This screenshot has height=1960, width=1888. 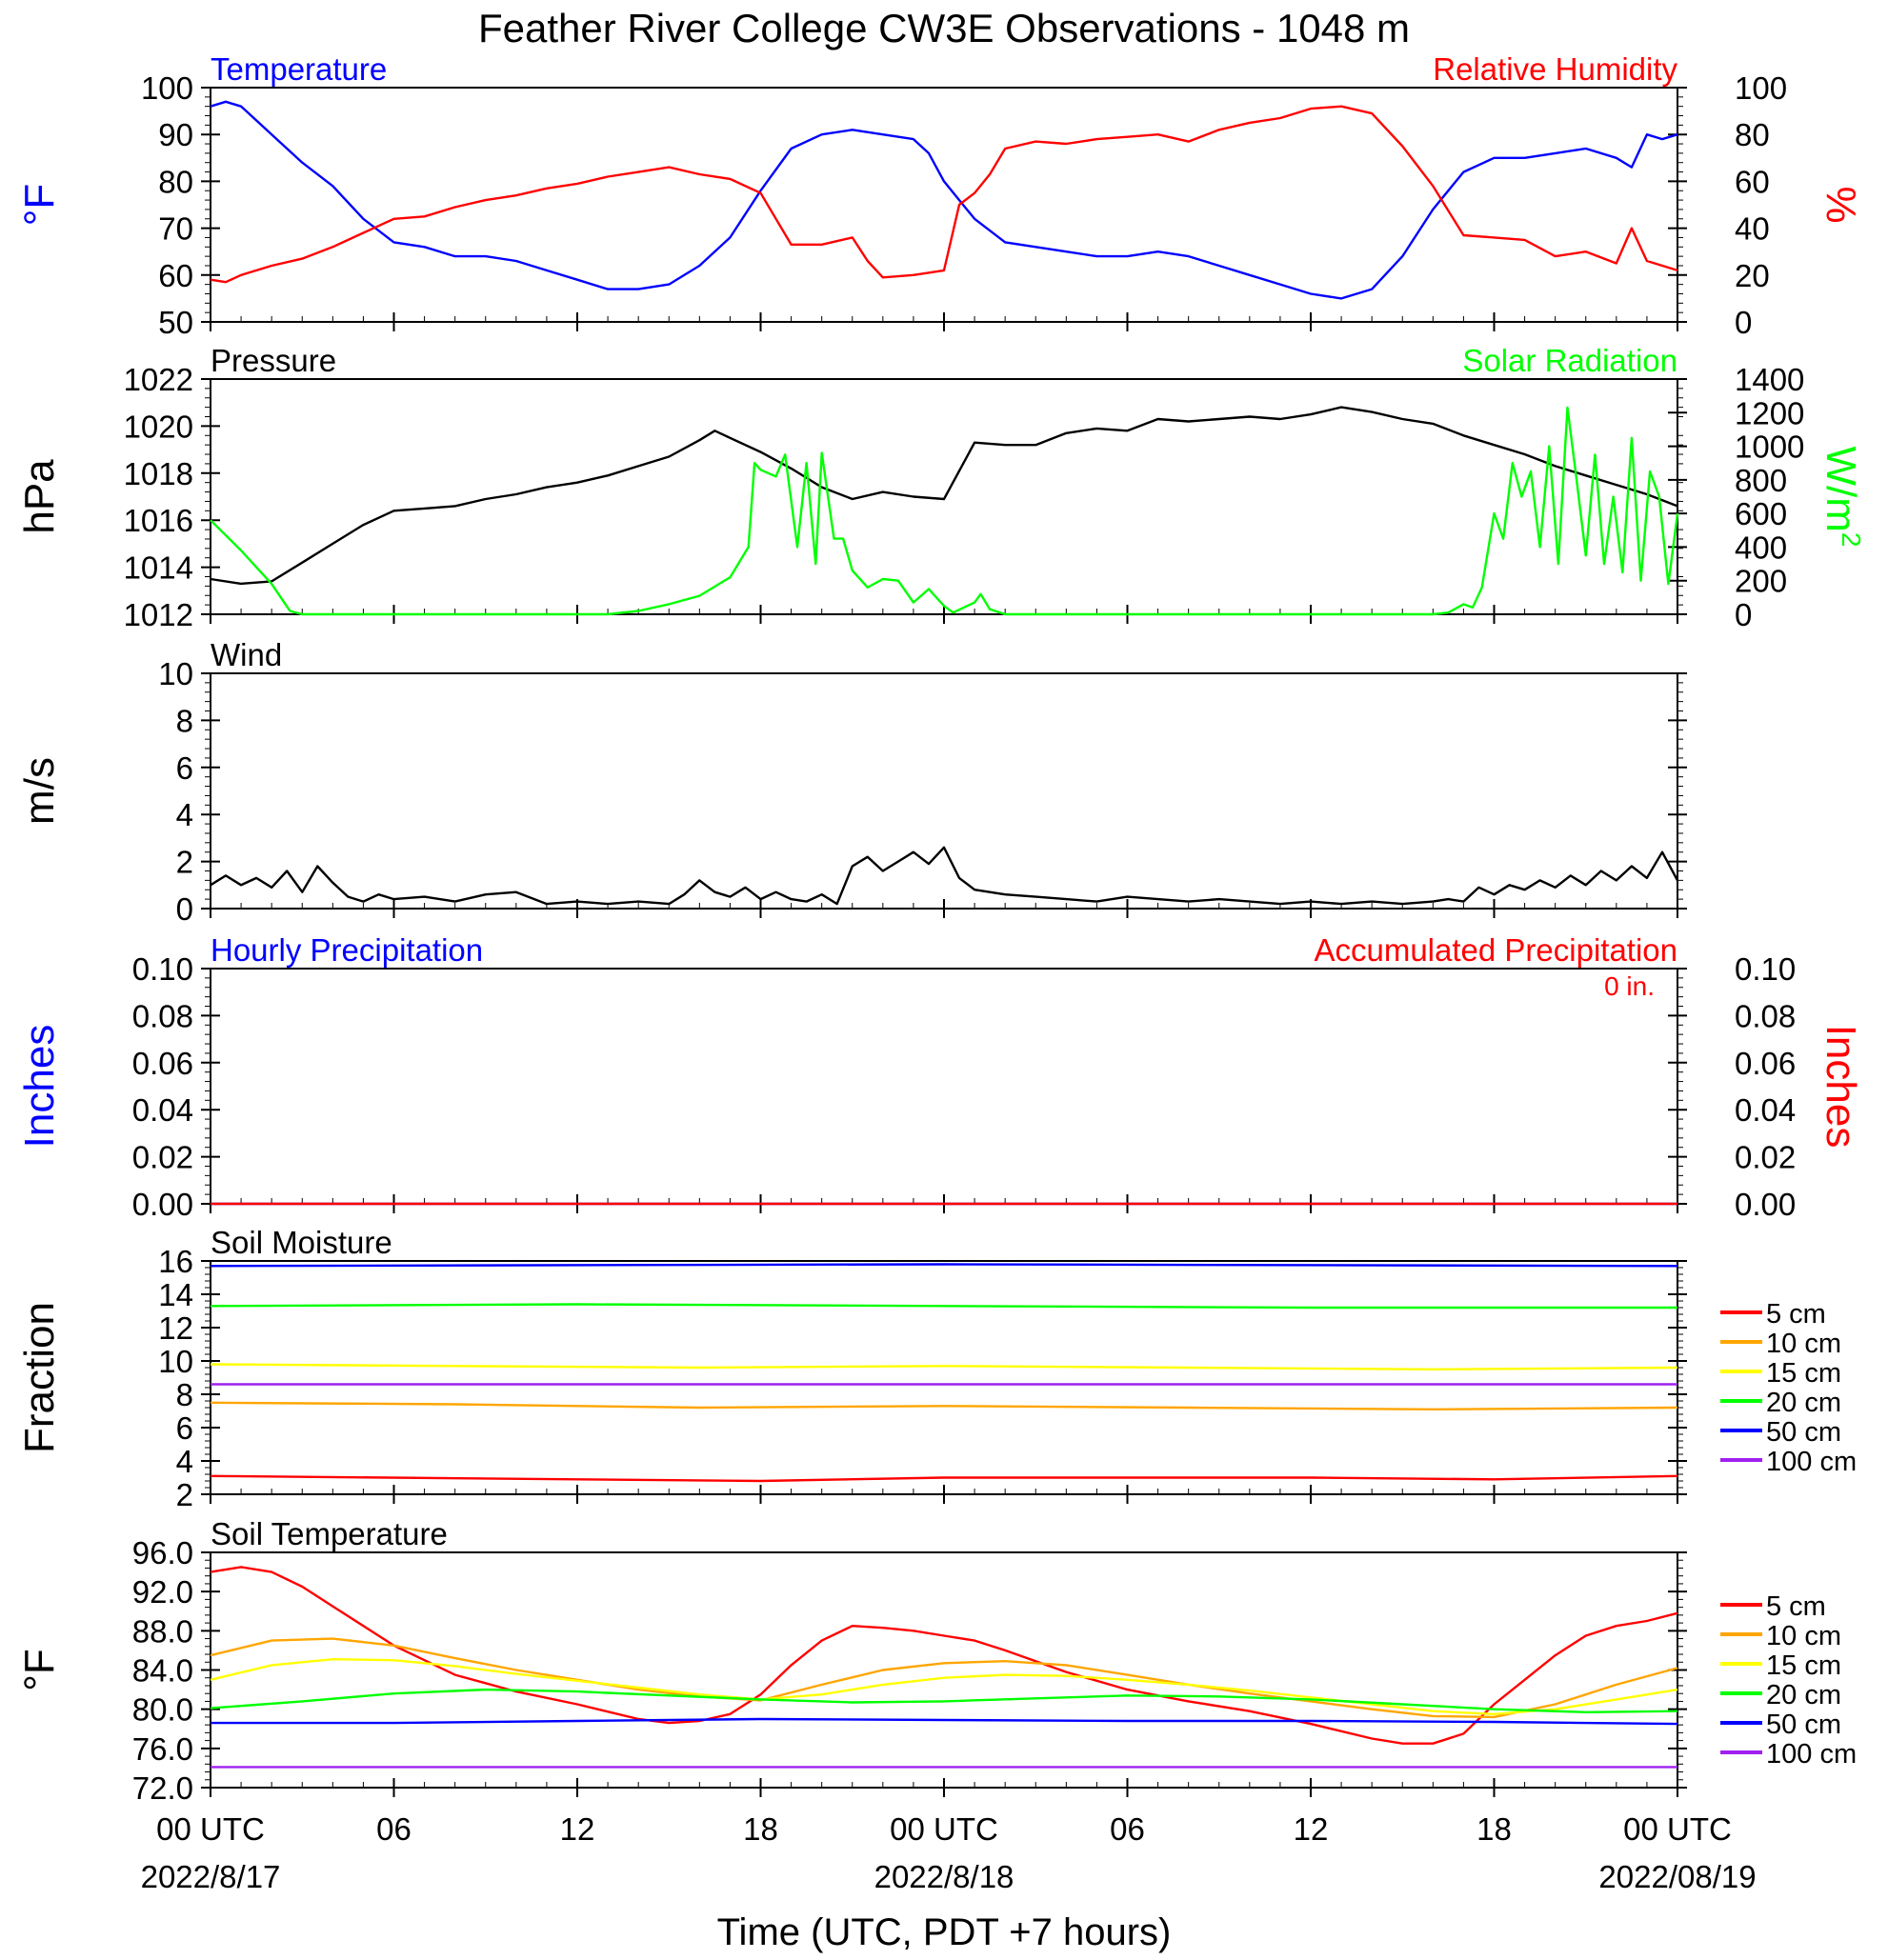 What do you see at coordinates (39, 1377) in the screenshot?
I see `left-unit-label: Fraction` at bounding box center [39, 1377].